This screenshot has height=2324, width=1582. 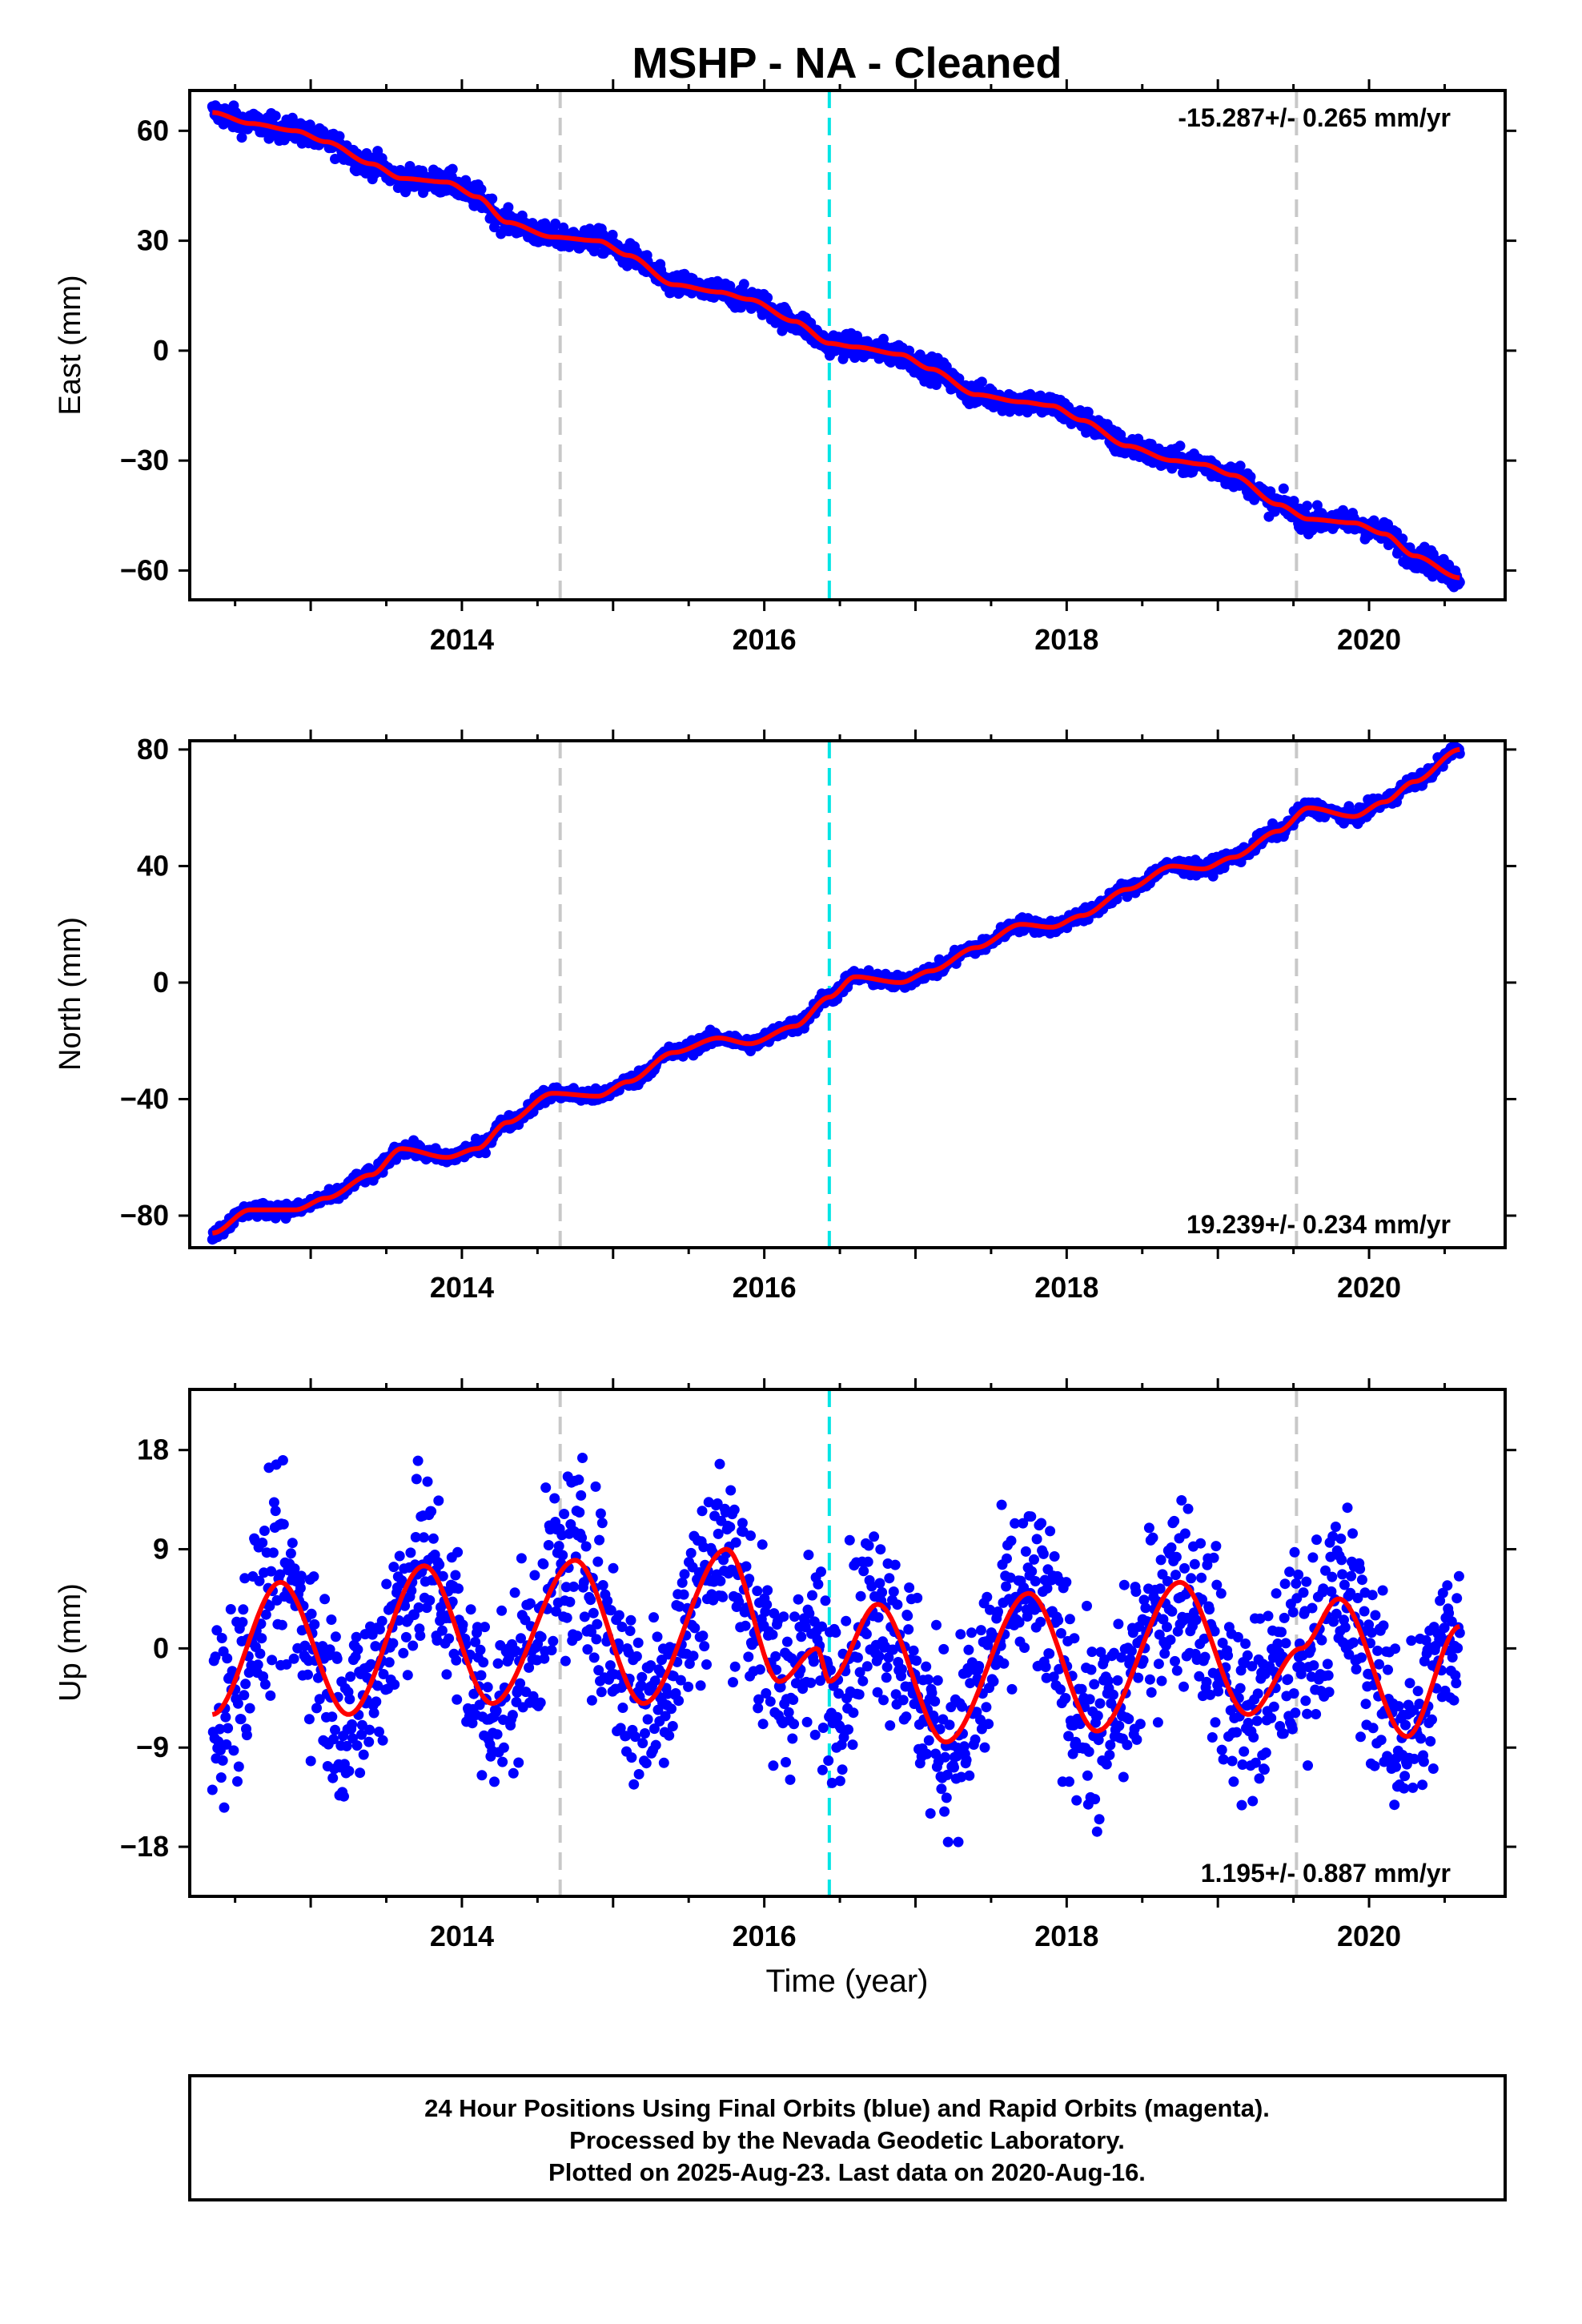 What do you see at coordinates (144, 1098) in the screenshot?
I see `y-tick-label-north: −40` at bounding box center [144, 1098].